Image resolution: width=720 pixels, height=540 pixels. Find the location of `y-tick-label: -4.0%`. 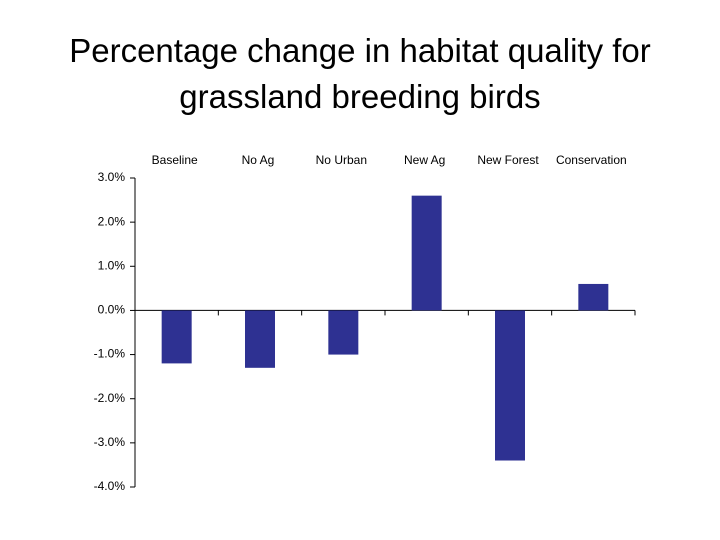

y-tick-label: -4.0% is located at coordinates (110, 486).